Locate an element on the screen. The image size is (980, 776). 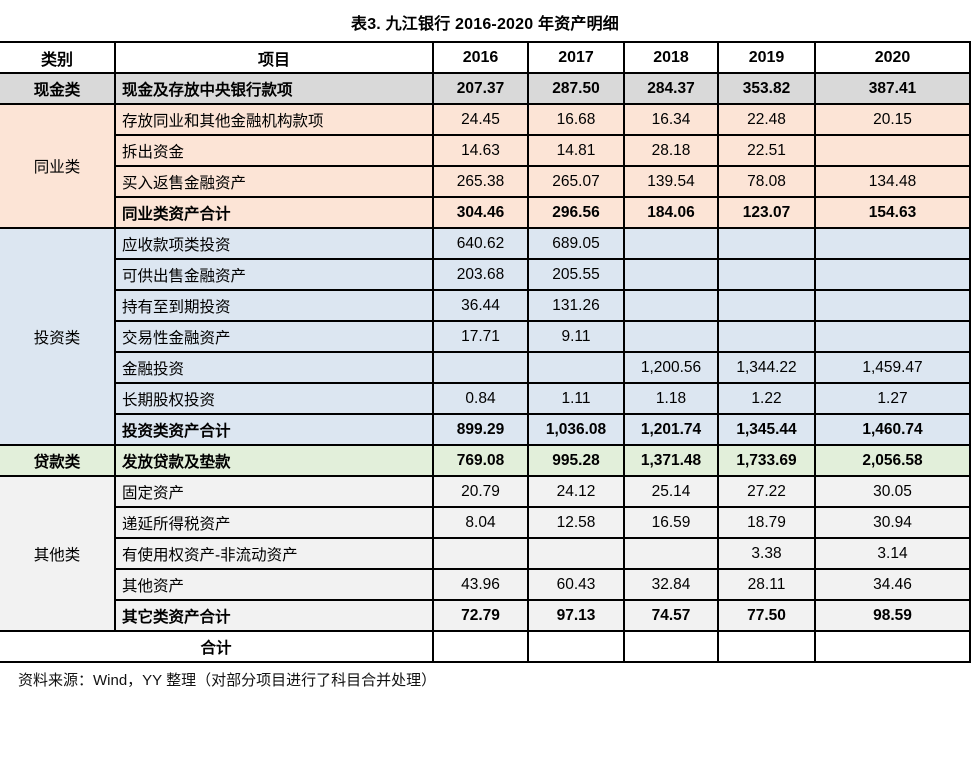
value-cell: 22.48 is located at coordinates (766, 119).